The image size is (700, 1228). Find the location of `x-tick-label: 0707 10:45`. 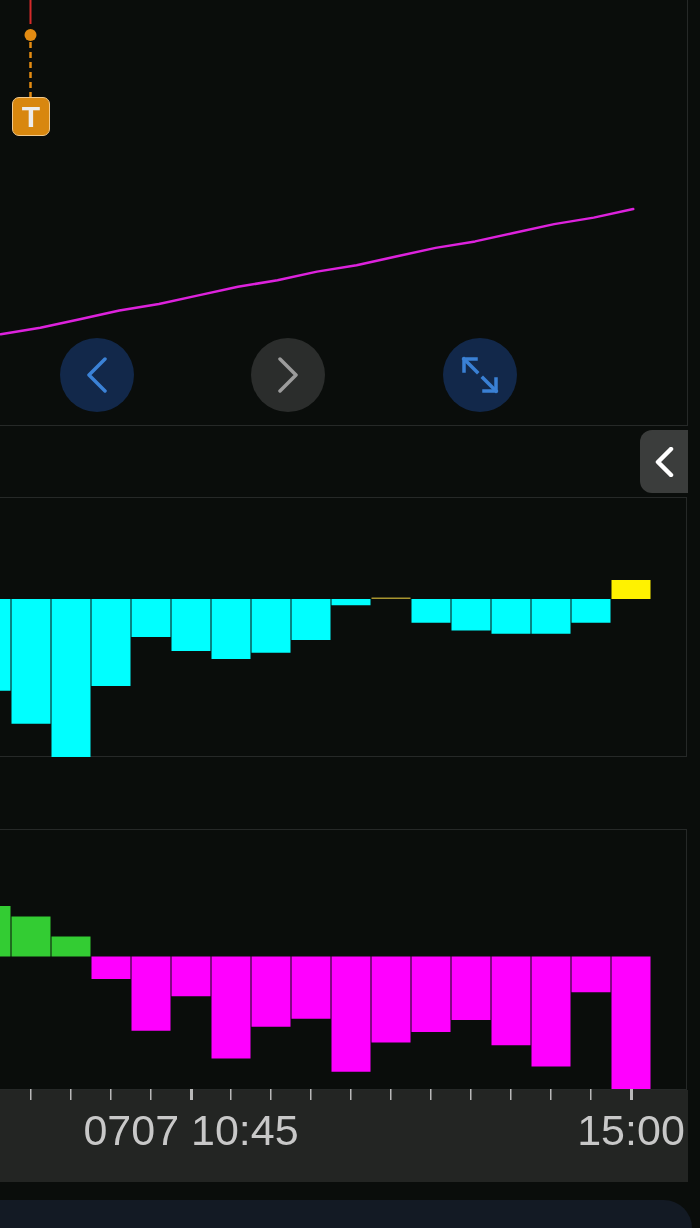

x-tick-label: 0707 10:45 is located at coordinates (191, 1129).